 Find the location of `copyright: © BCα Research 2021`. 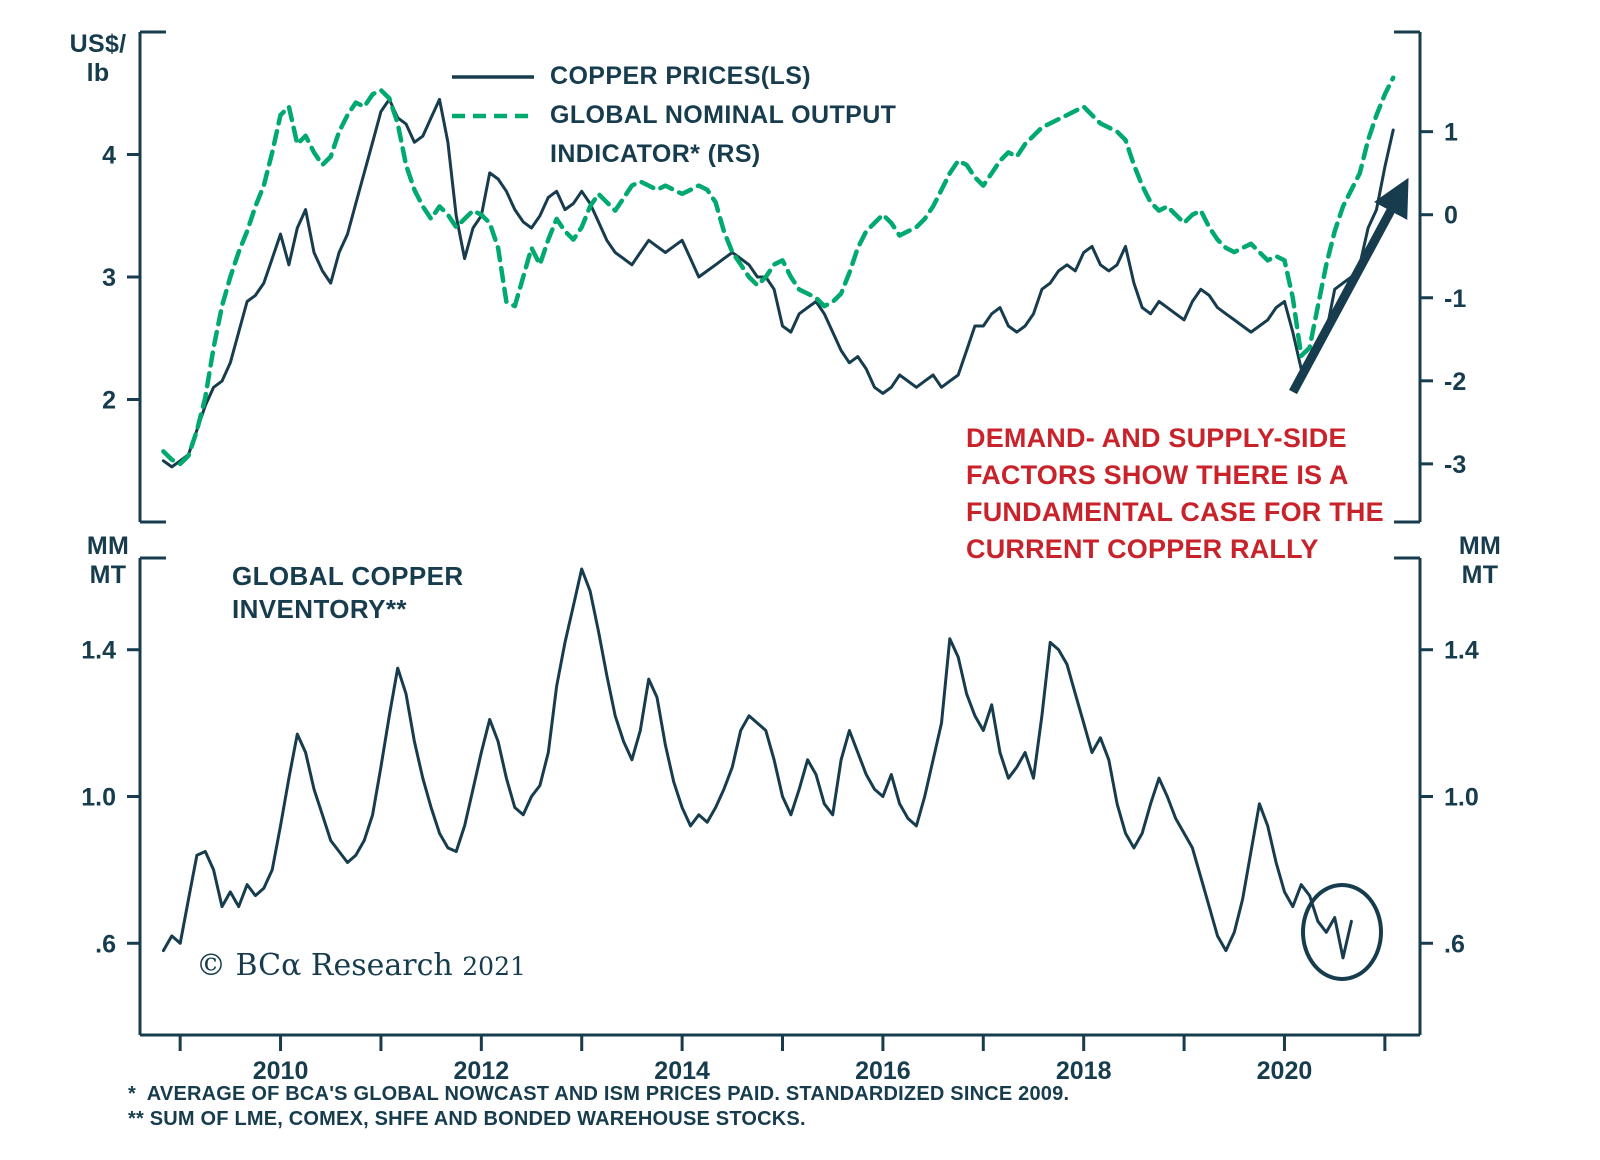

copyright: © BCα Research 2021 is located at coordinates (361, 965).